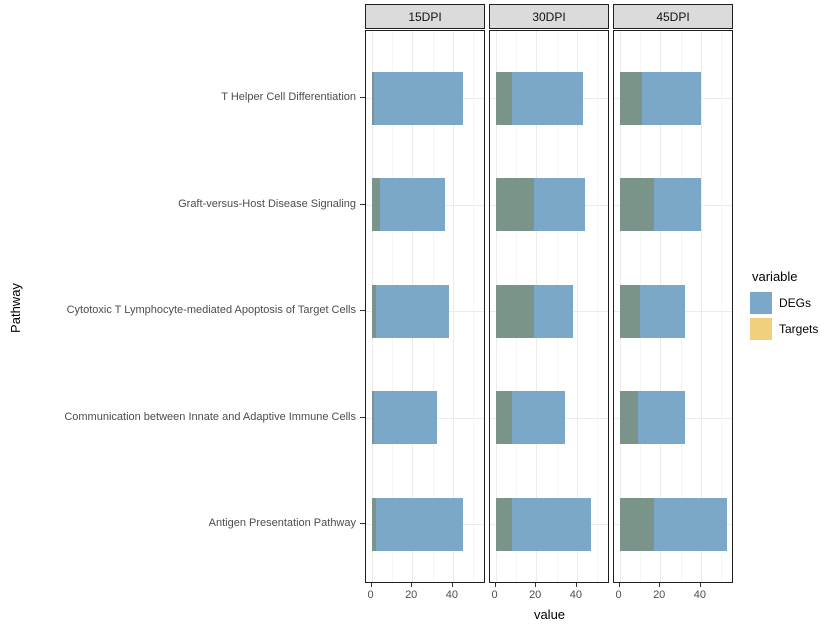  What do you see at coordinates (267, 203) in the screenshot?
I see `y-axis-label: Graft-versus-Host Disease Signaling` at bounding box center [267, 203].